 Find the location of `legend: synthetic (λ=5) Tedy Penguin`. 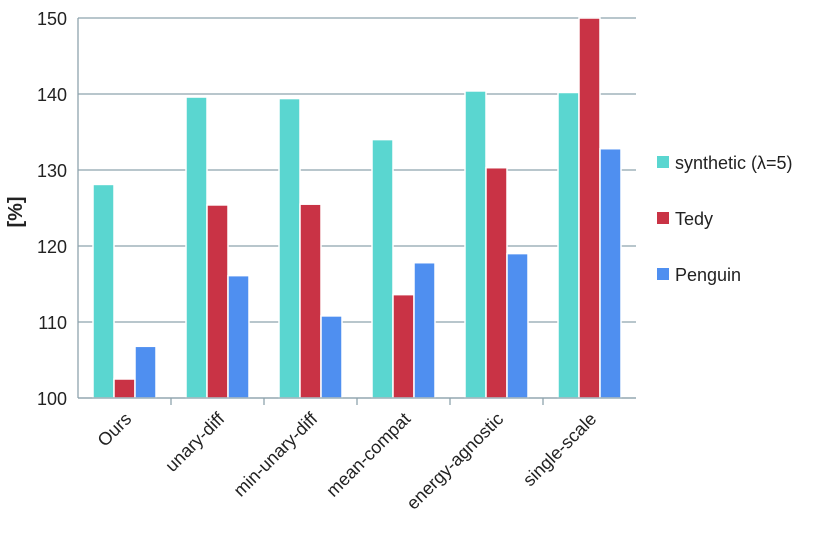

legend: synthetic (λ=5) Tedy Penguin is located at coordinates (725, 219).